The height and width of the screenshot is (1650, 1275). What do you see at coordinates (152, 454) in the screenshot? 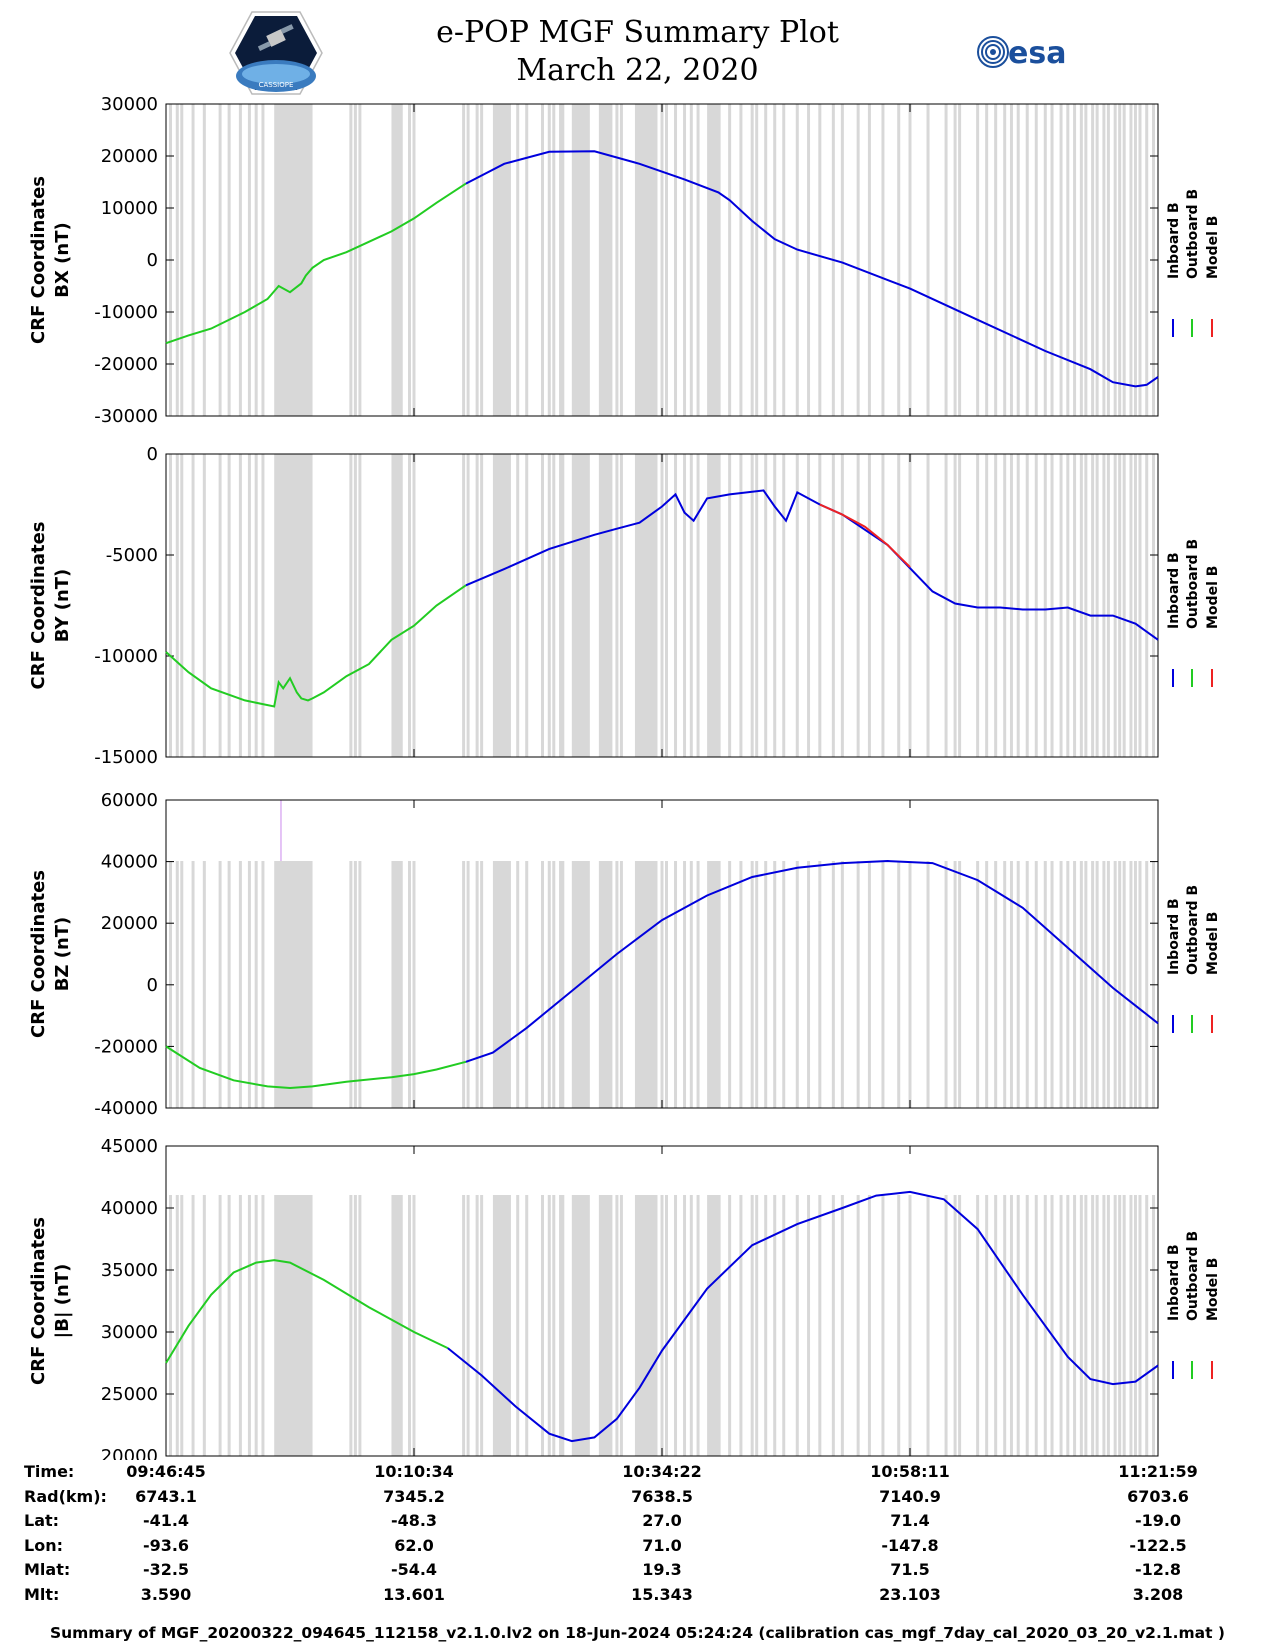
I see `y-tick-label: 0` at bounding box center [152, 454].